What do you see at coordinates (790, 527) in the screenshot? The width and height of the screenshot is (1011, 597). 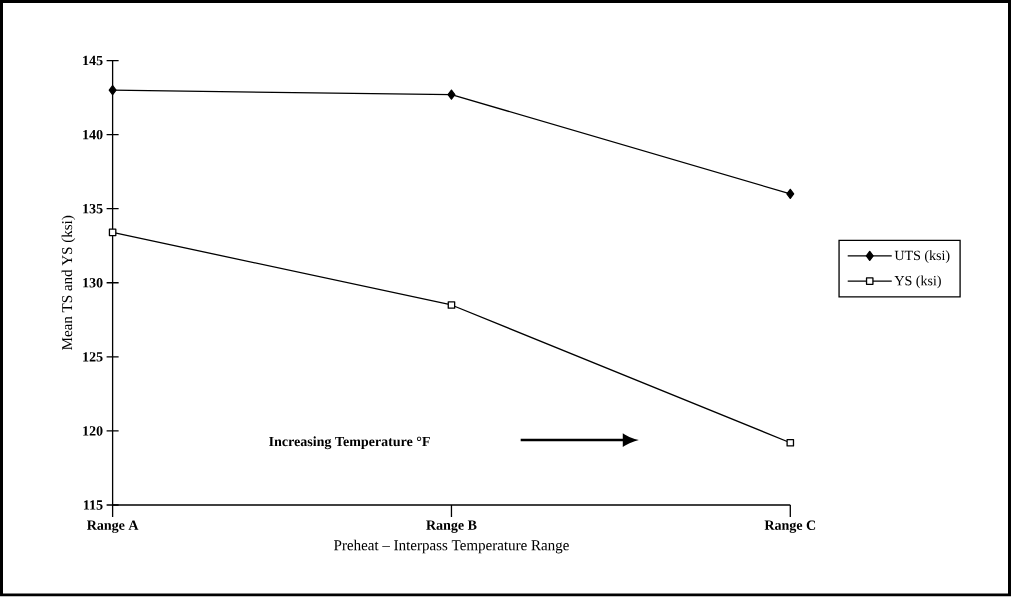 I see `x-tick-label: Range C` at bounding box center [790, 527].